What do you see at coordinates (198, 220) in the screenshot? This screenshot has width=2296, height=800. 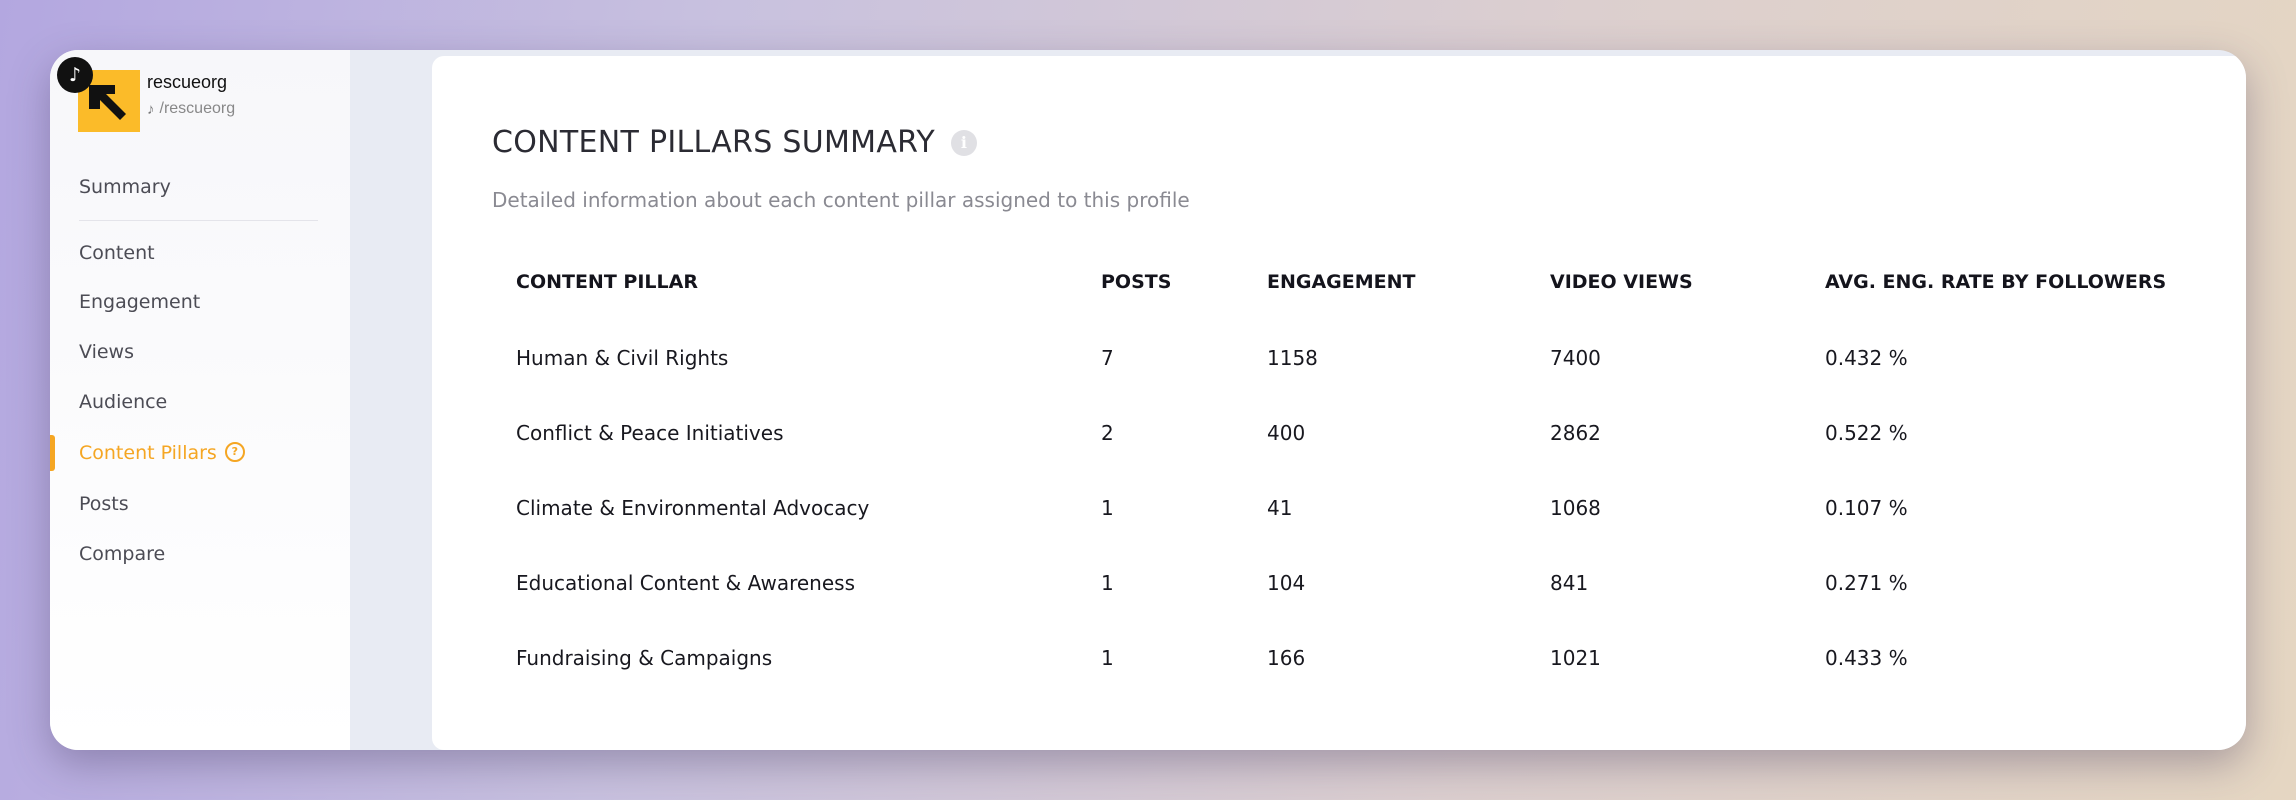 I see `nav-divider` at bounding box center [198, 220].